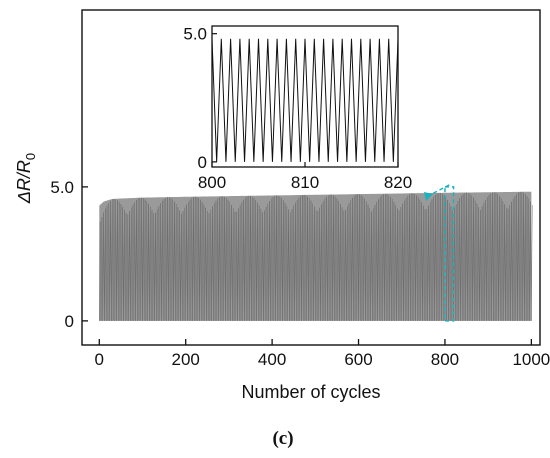 The height and width of the screenshot is (458, 550). What do you see at coordinates (358, 359) in the screenshot?
I see `x-tick-label: 600` at bounding box center [358, 359].